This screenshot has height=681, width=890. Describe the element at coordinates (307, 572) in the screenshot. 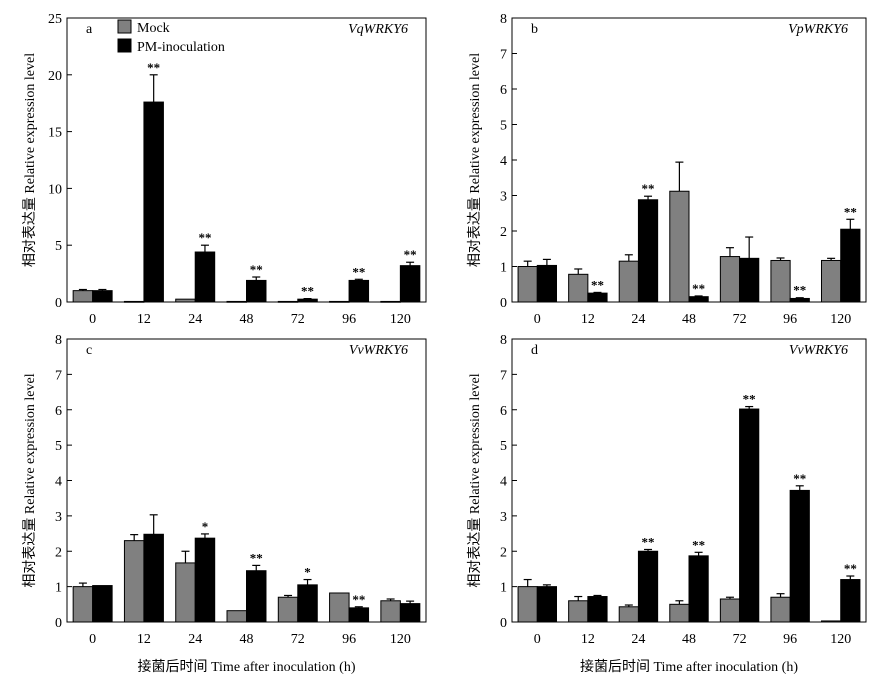

I see `significance-label: *` at that location.